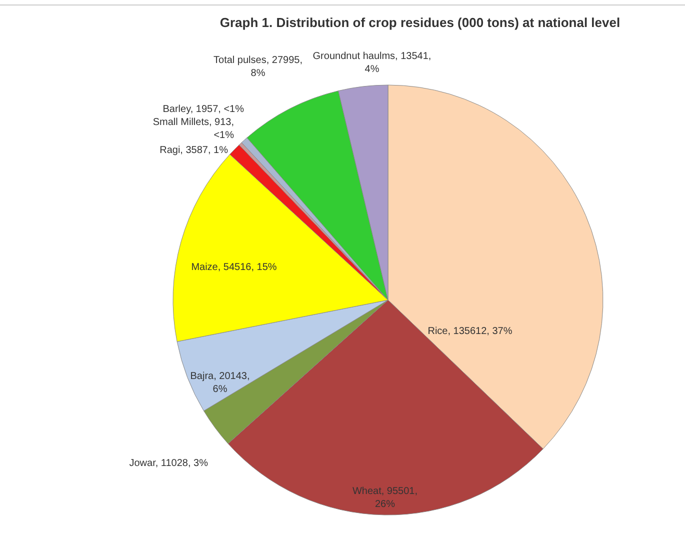 The image size is (685, 546). Describe the element at coordinates (234, 267) in the screenshot. I see `slice-label: Maize, 54516, 15%` at that location.